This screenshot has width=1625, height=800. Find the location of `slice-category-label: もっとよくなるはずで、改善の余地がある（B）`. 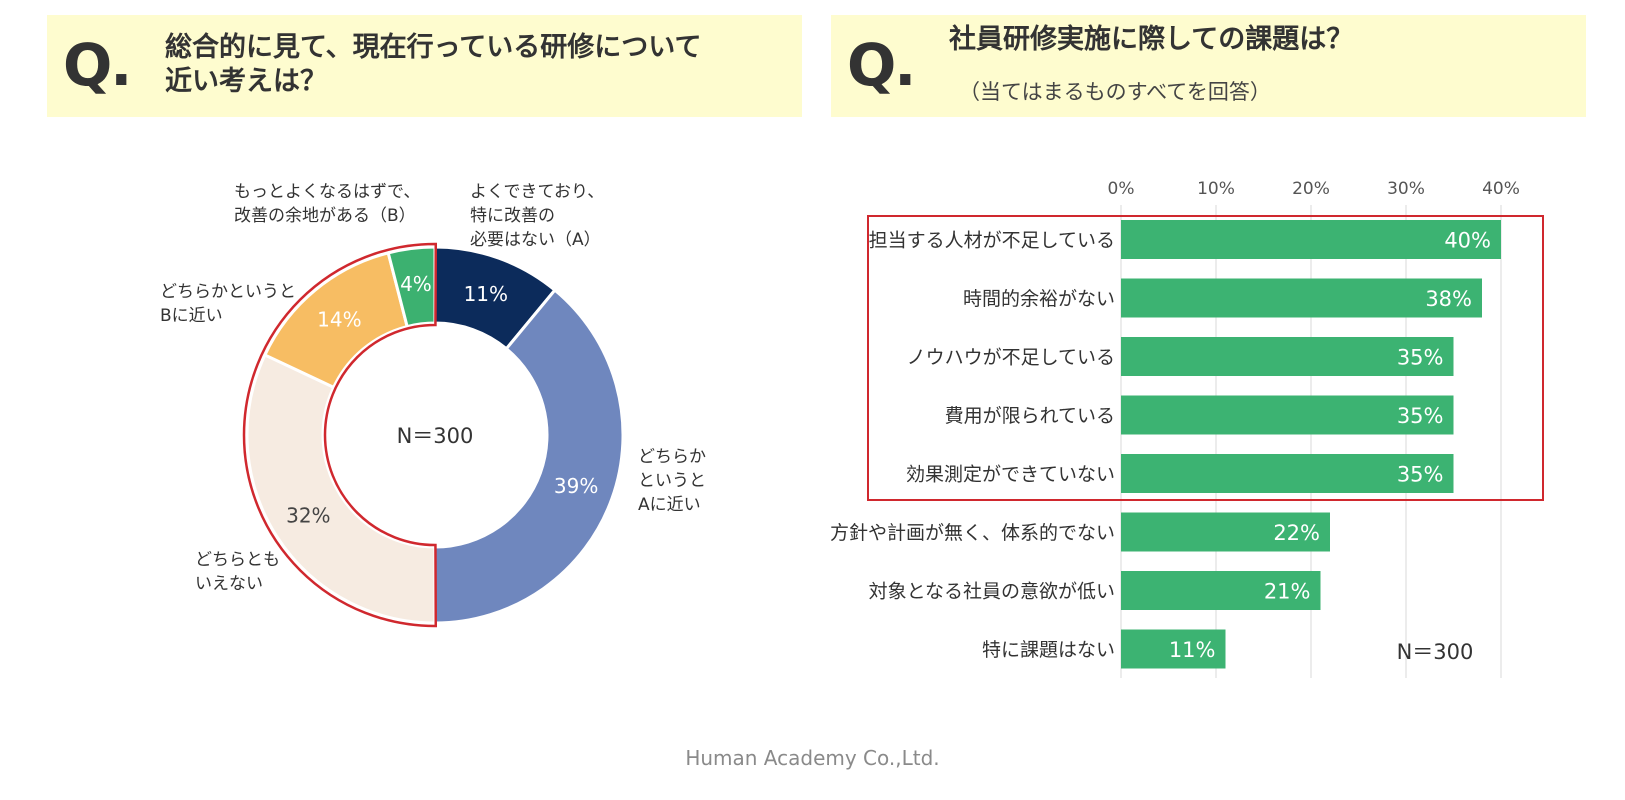

slice-category-label: もっとよくなるはずで、改善の余地がある（B） is located at coordinates (327, 204).